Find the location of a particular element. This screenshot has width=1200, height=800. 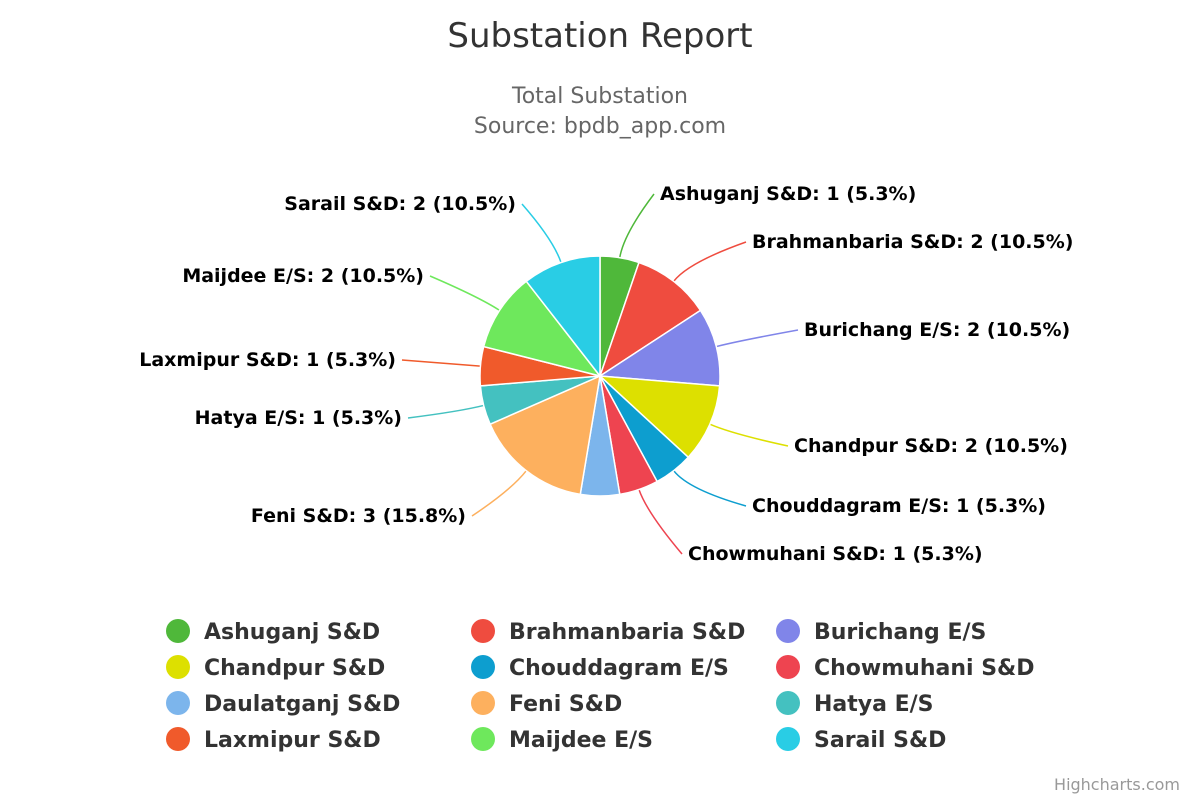

data-label-burichang-e-s: Burichang E/S: 2 (10.5%) is located at coordinates (937, 330).